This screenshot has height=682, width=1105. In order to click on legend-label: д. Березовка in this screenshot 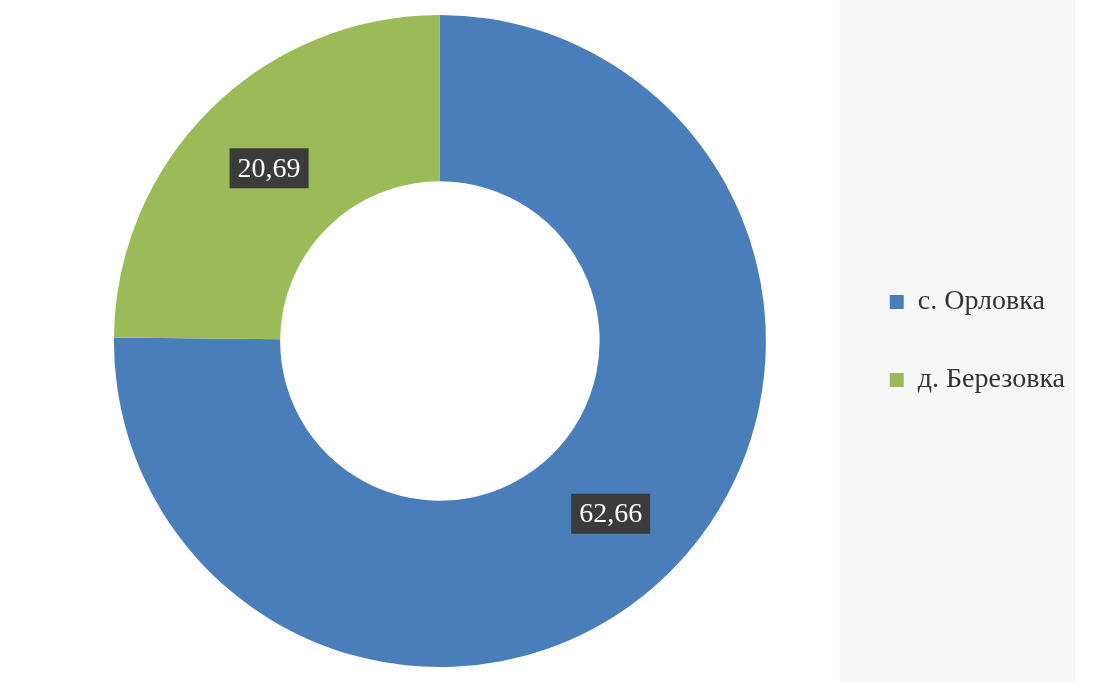, I will do `click(991, 378)`.